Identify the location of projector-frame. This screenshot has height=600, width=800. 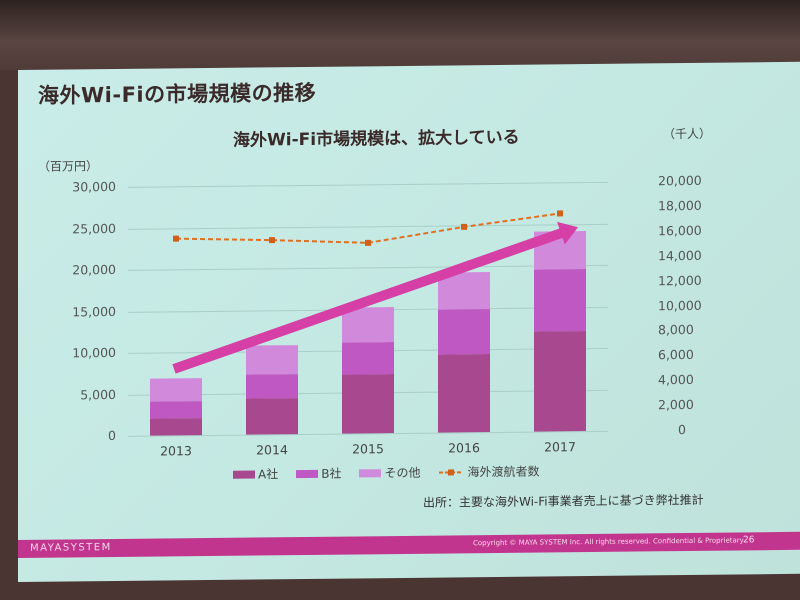
(400, 35).